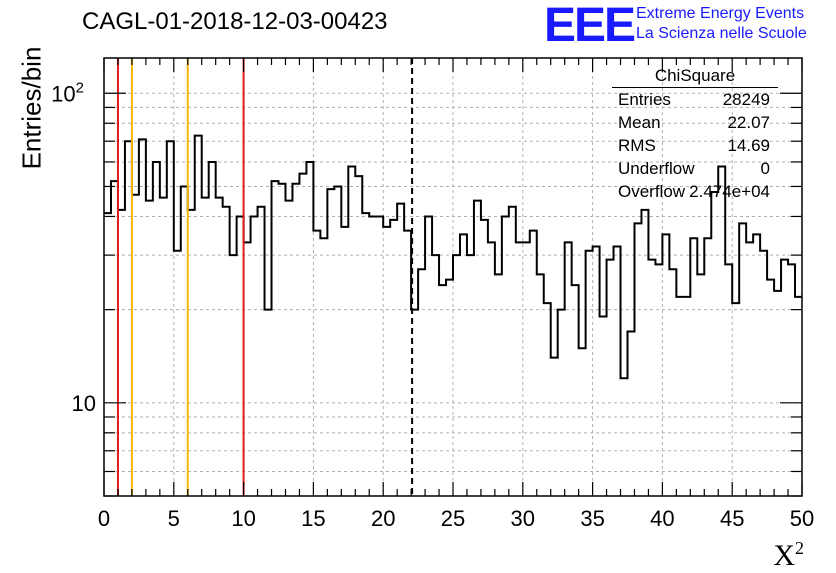  What do you see at coordinates (720, 13) in the screenshot?
I see `tagline-line1: Extreme Energy Events` at bounding box center [720, 13].